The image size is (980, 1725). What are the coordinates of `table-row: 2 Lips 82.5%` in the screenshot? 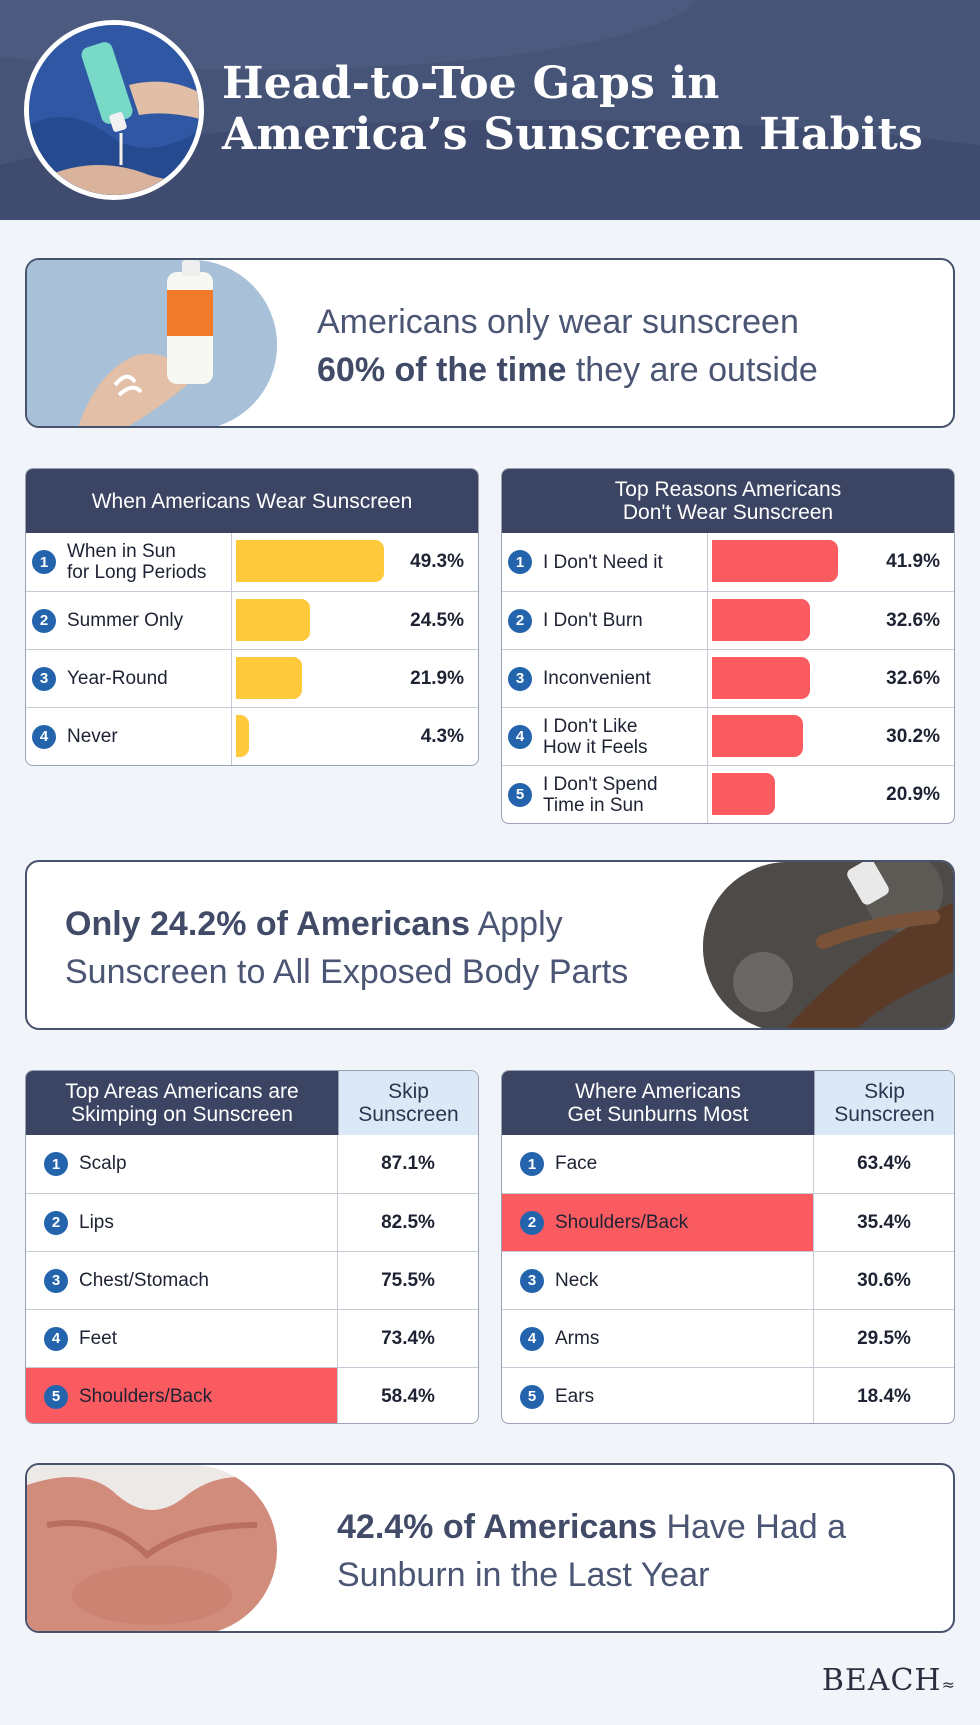 It's located at (252, 1222).